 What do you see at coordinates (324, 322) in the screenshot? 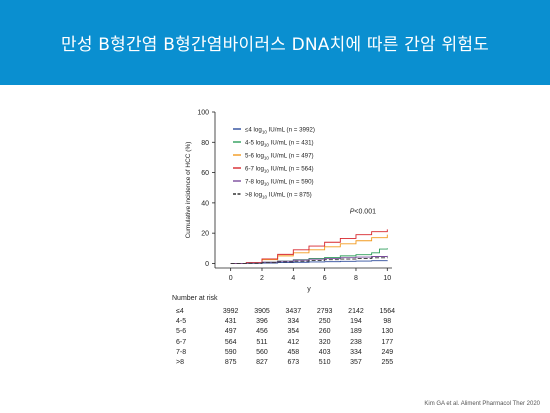
I see `risk-cell: 250` at bounding box center [324, 322].